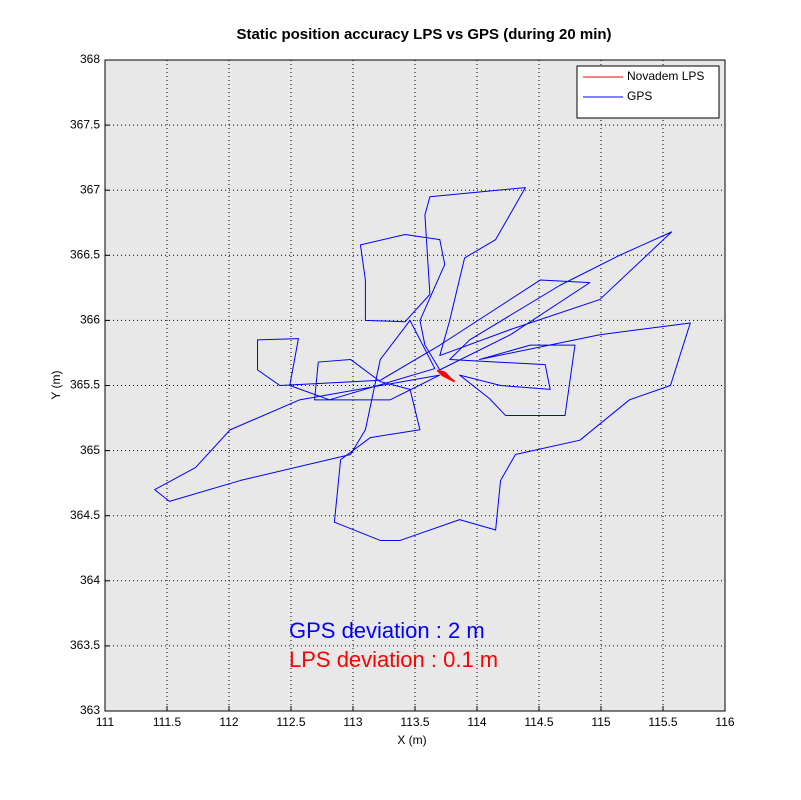  I want to click on y-tick-label: 365.5, so click(85, 385).